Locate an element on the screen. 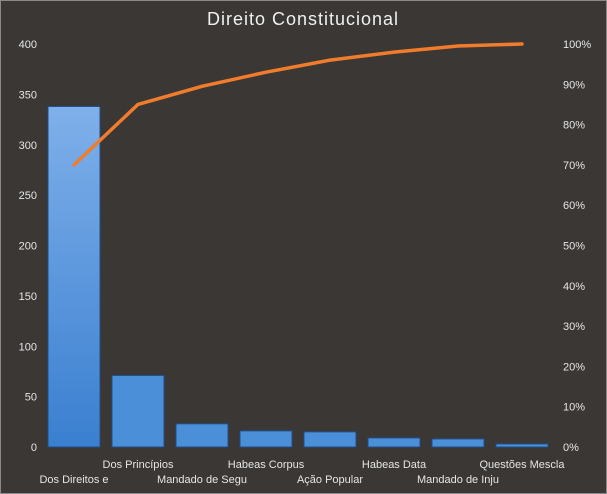 This screenshot has height=494, width=607. left-tick-label: 100 is located at coordinates (28, 347).